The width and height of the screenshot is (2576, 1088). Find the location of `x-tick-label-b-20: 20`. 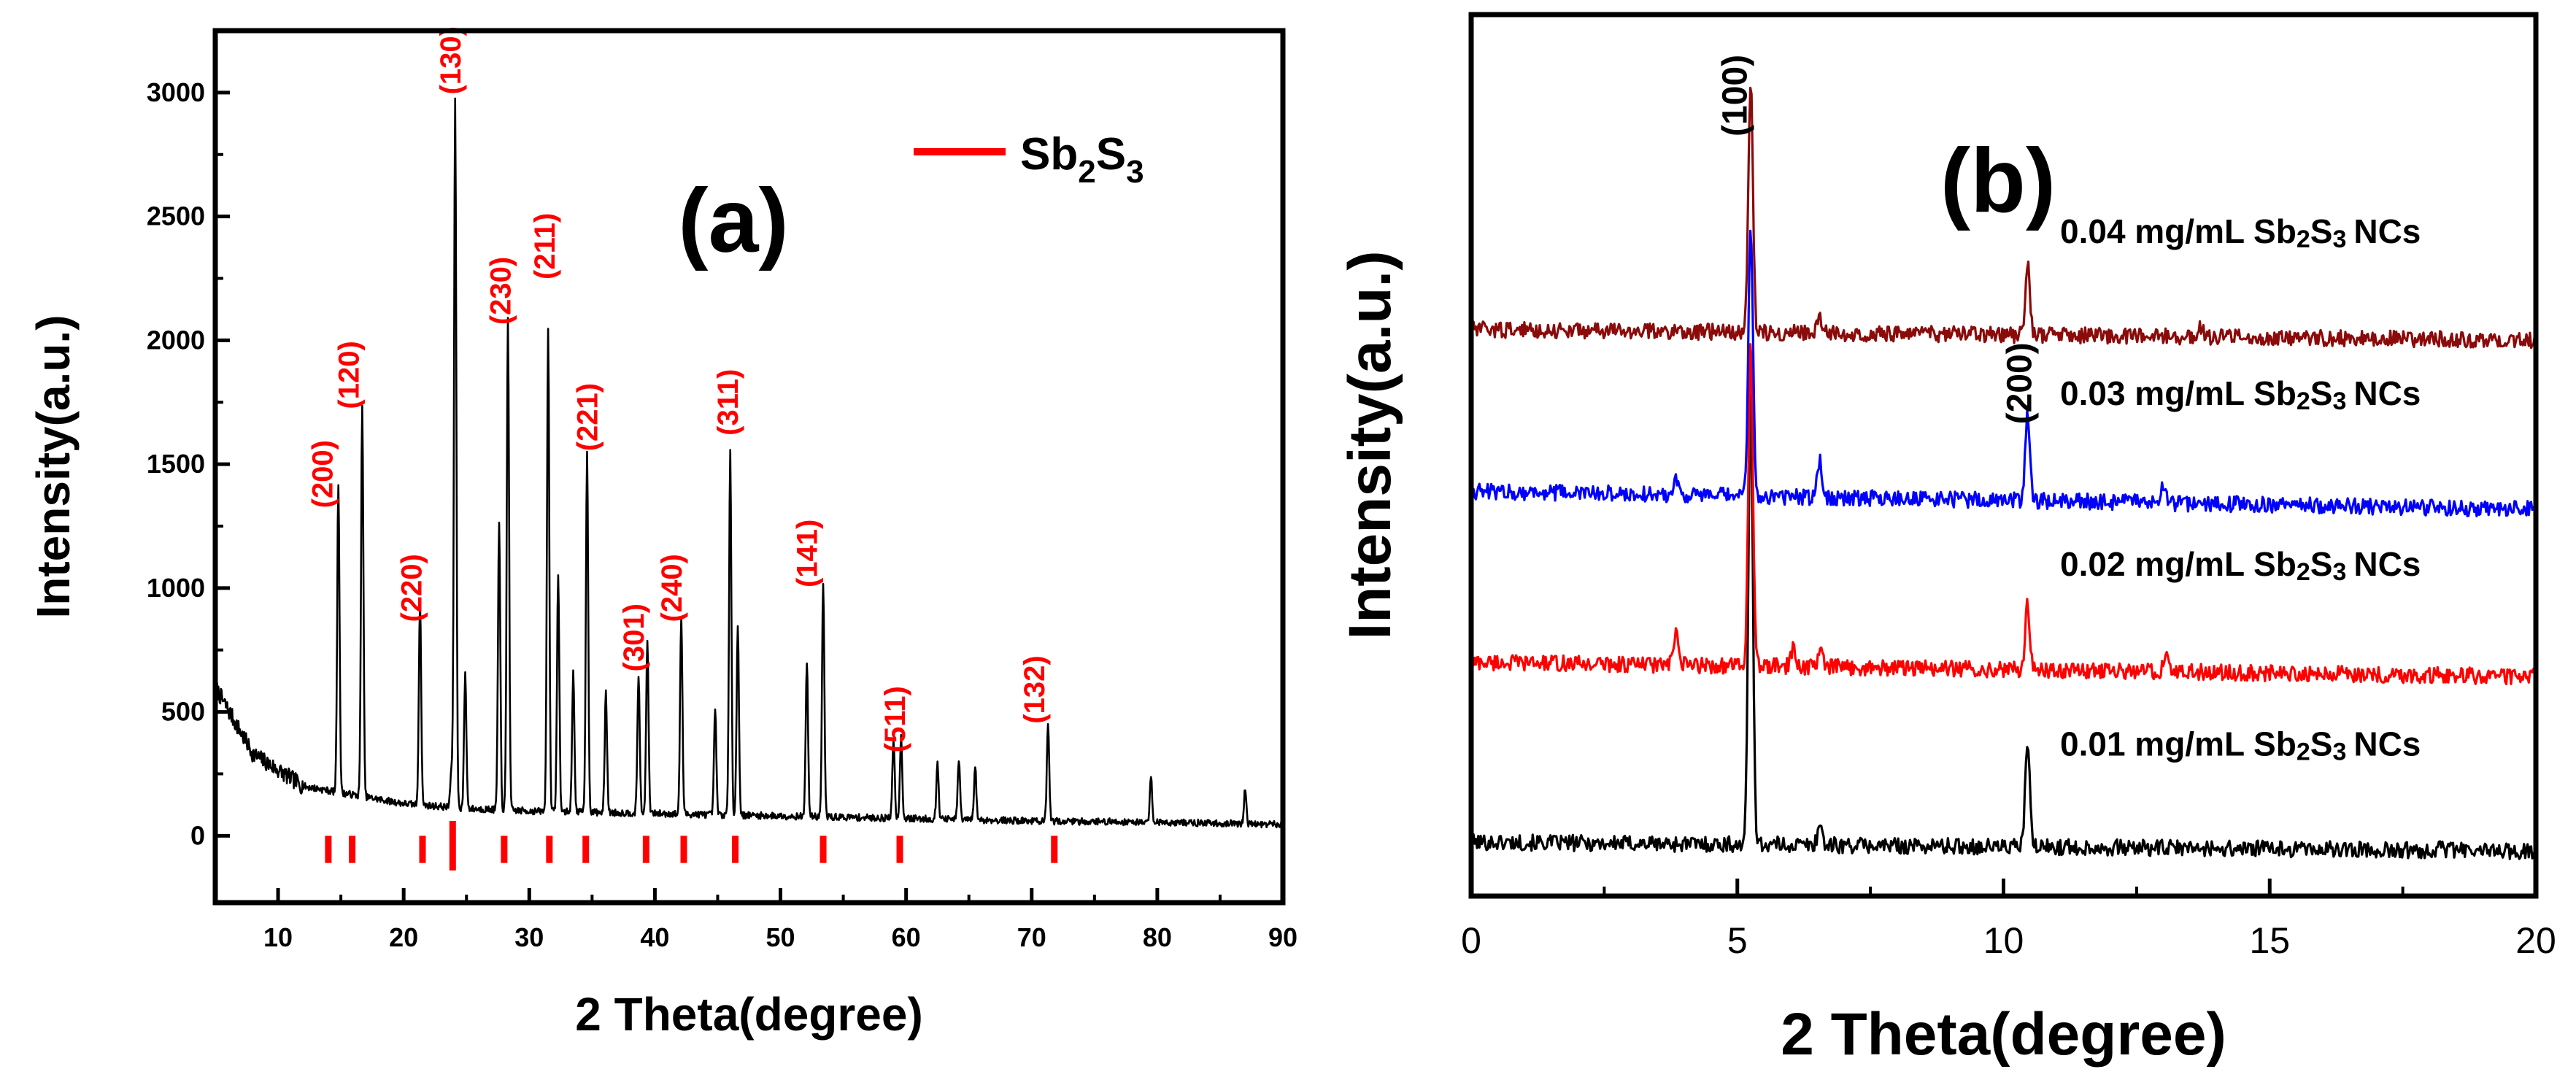

x-tick-label-b-20: 20 is located at coordinates (2535, 940).